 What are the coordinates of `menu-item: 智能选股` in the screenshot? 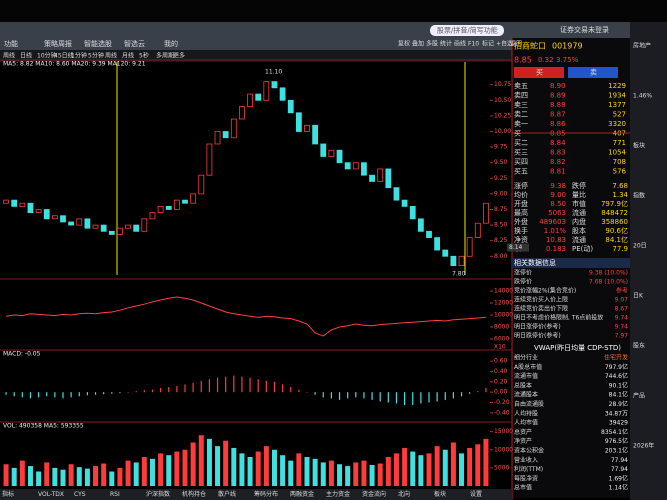 It's located at (98, 43).